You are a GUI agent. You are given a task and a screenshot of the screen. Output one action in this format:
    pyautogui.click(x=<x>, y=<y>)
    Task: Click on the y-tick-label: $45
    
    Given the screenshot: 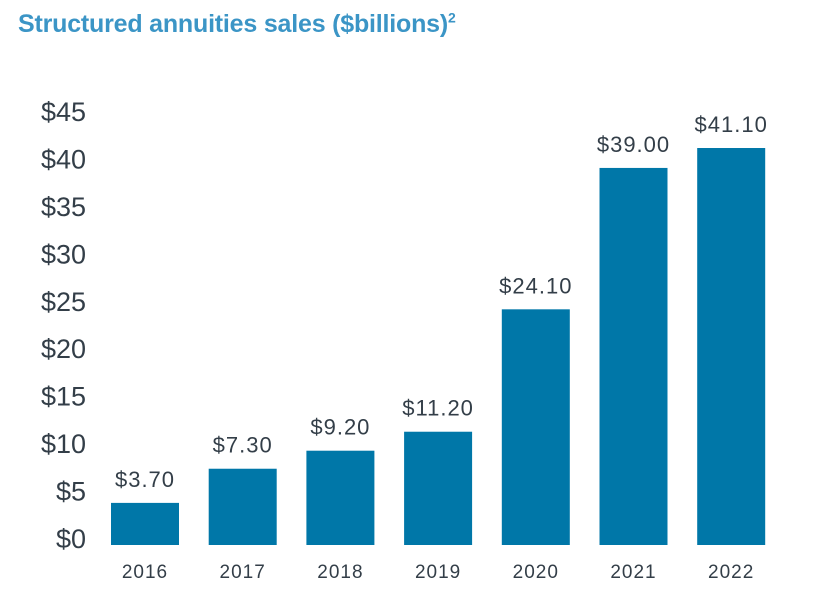 What is the action you would take?
    pyautogui.click(x=63, y=112)
    